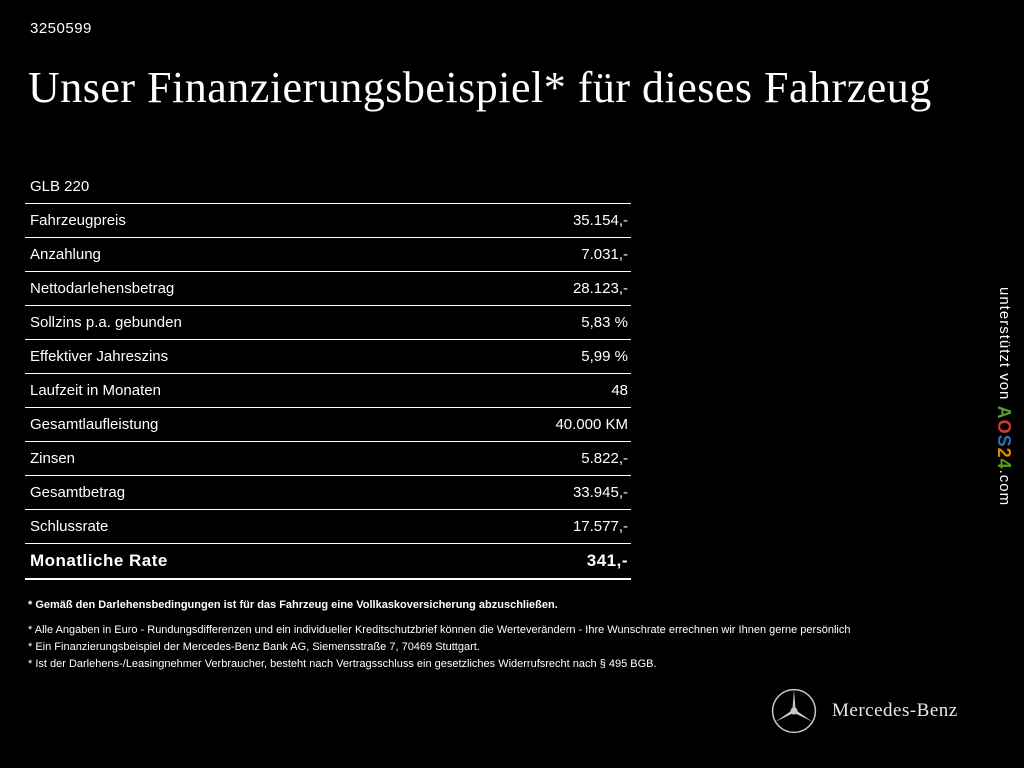 The width and height of the screenshot is (1024, 768). I want to click on row-value: 17.577,-, so click(600, 526).